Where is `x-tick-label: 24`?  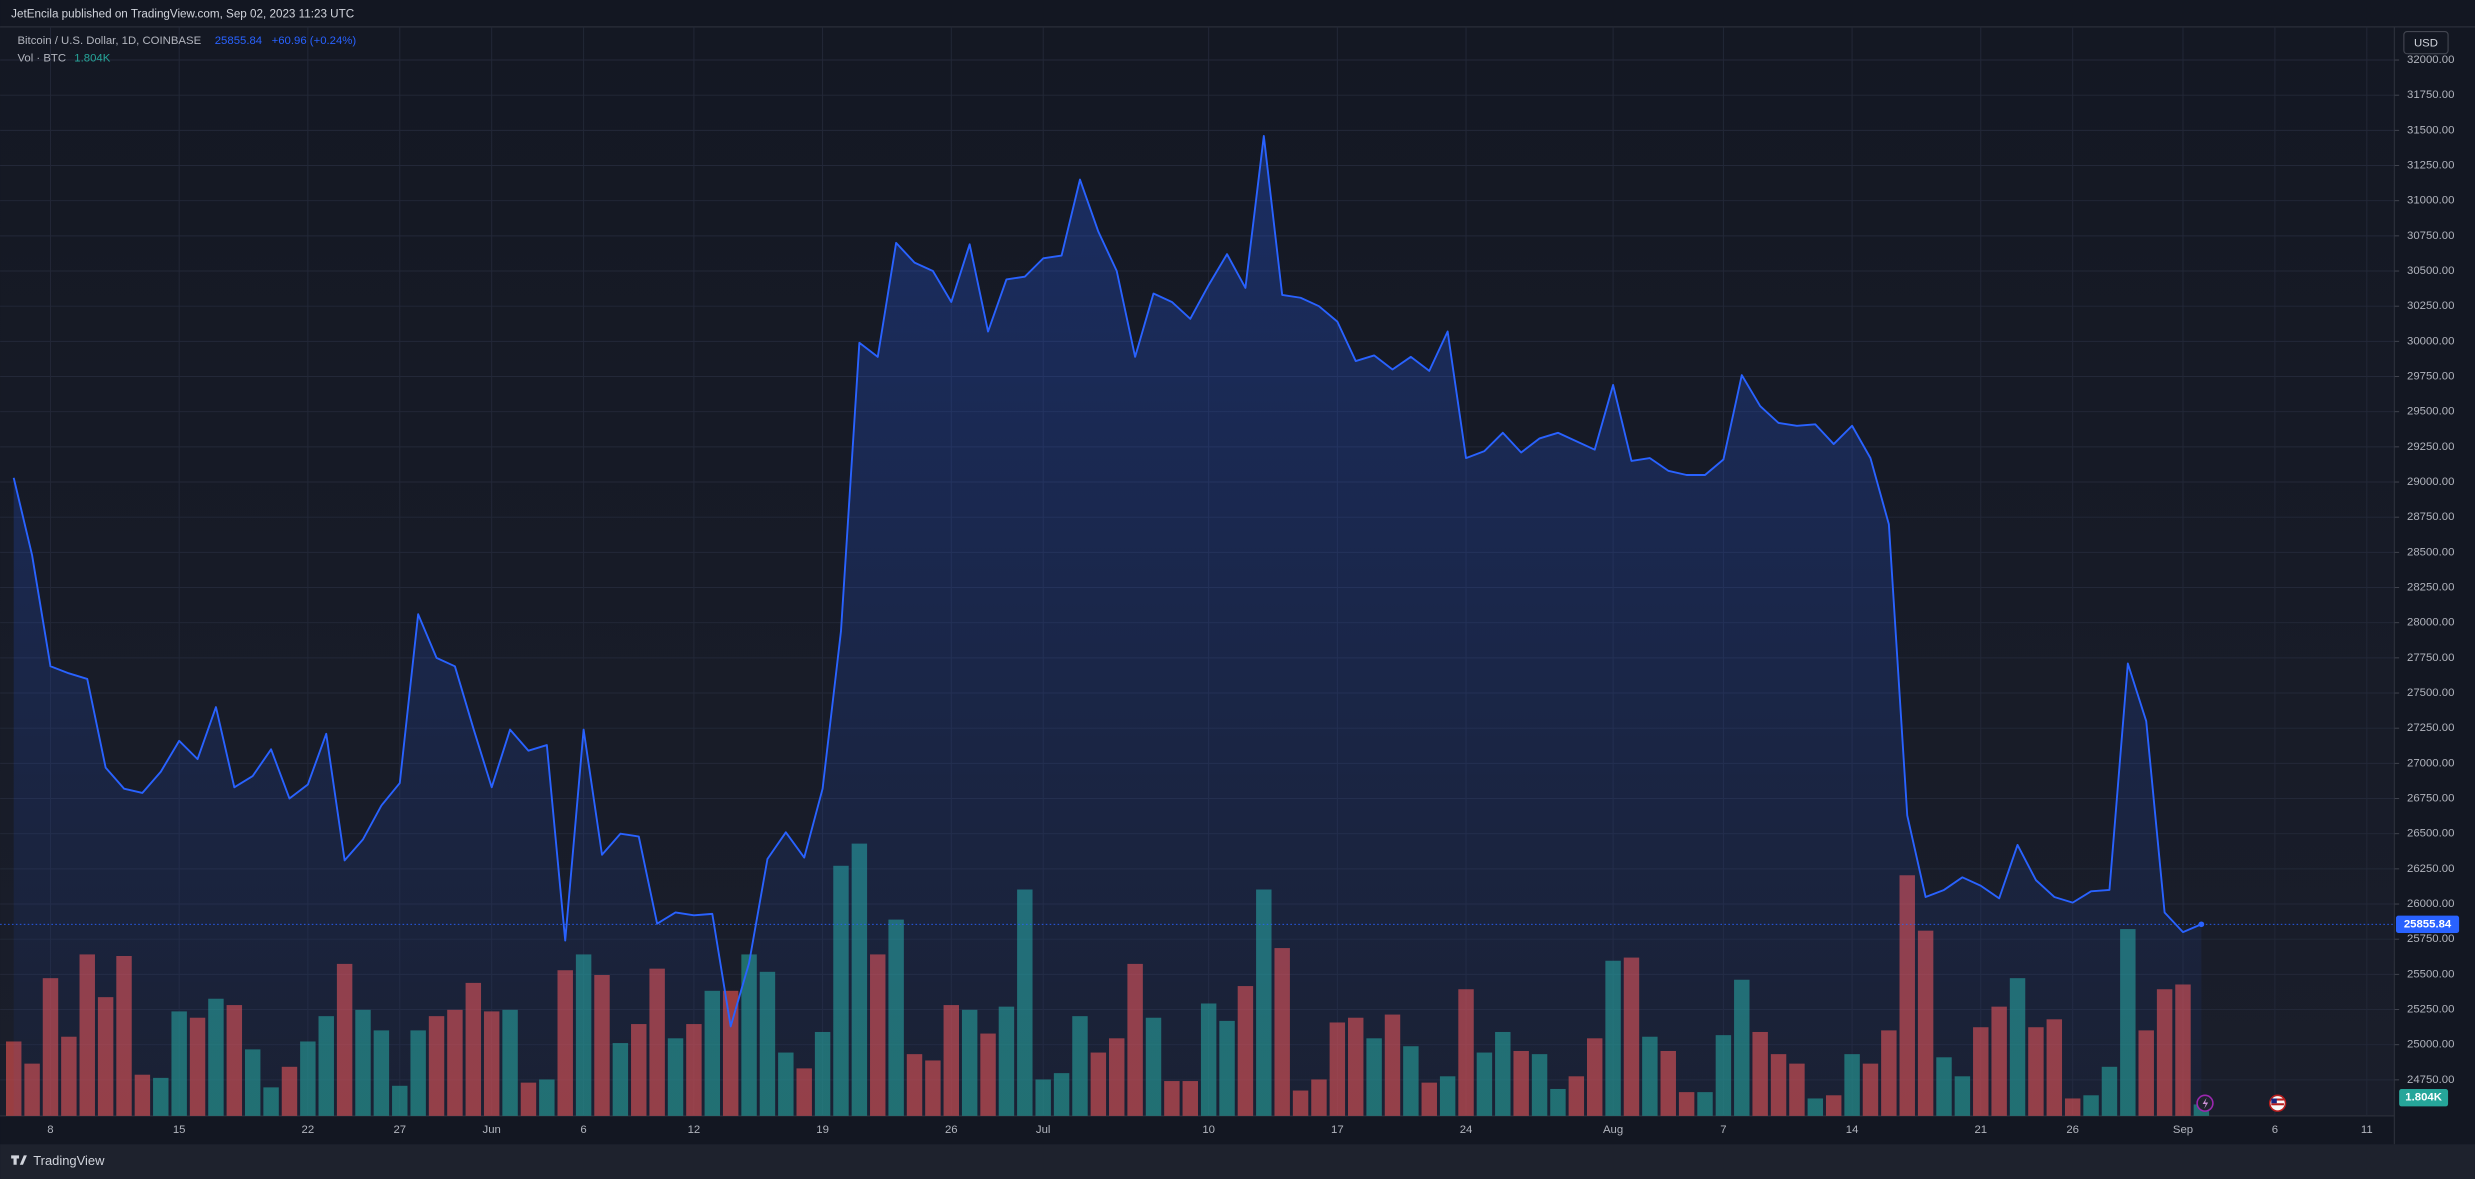 x-tick-label: 24 is located at coordinates (1466, 1130).